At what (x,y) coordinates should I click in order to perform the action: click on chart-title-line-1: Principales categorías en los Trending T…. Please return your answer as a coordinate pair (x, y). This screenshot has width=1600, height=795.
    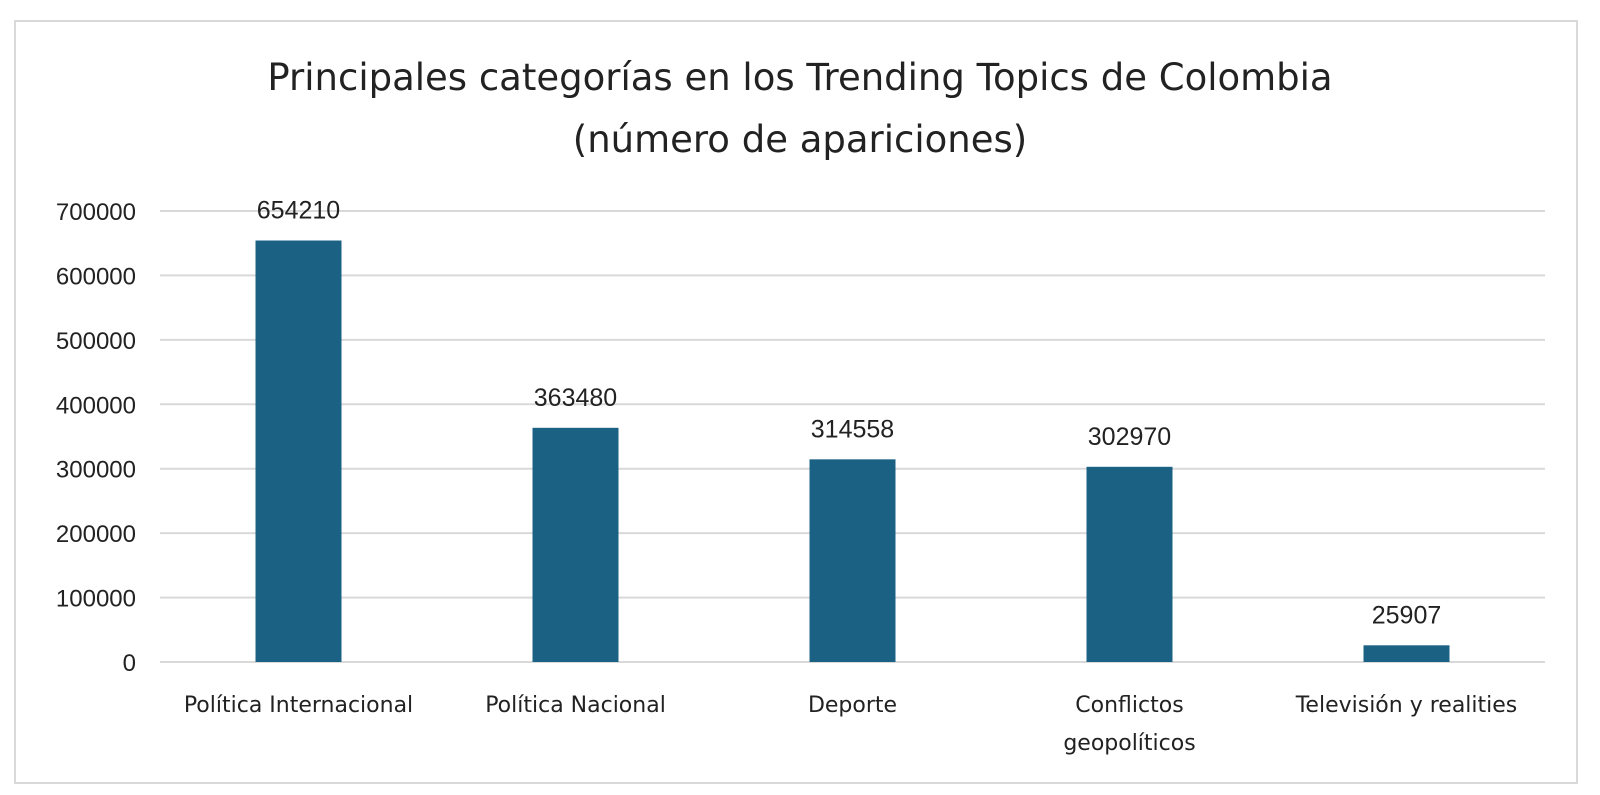
    Looking at the image, I should click on (800, 77).